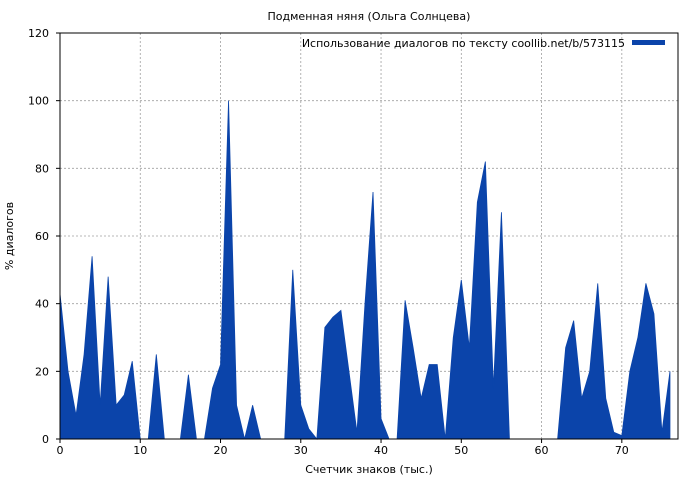  I want to click on y-tick-label: 80, so click(42, 168).